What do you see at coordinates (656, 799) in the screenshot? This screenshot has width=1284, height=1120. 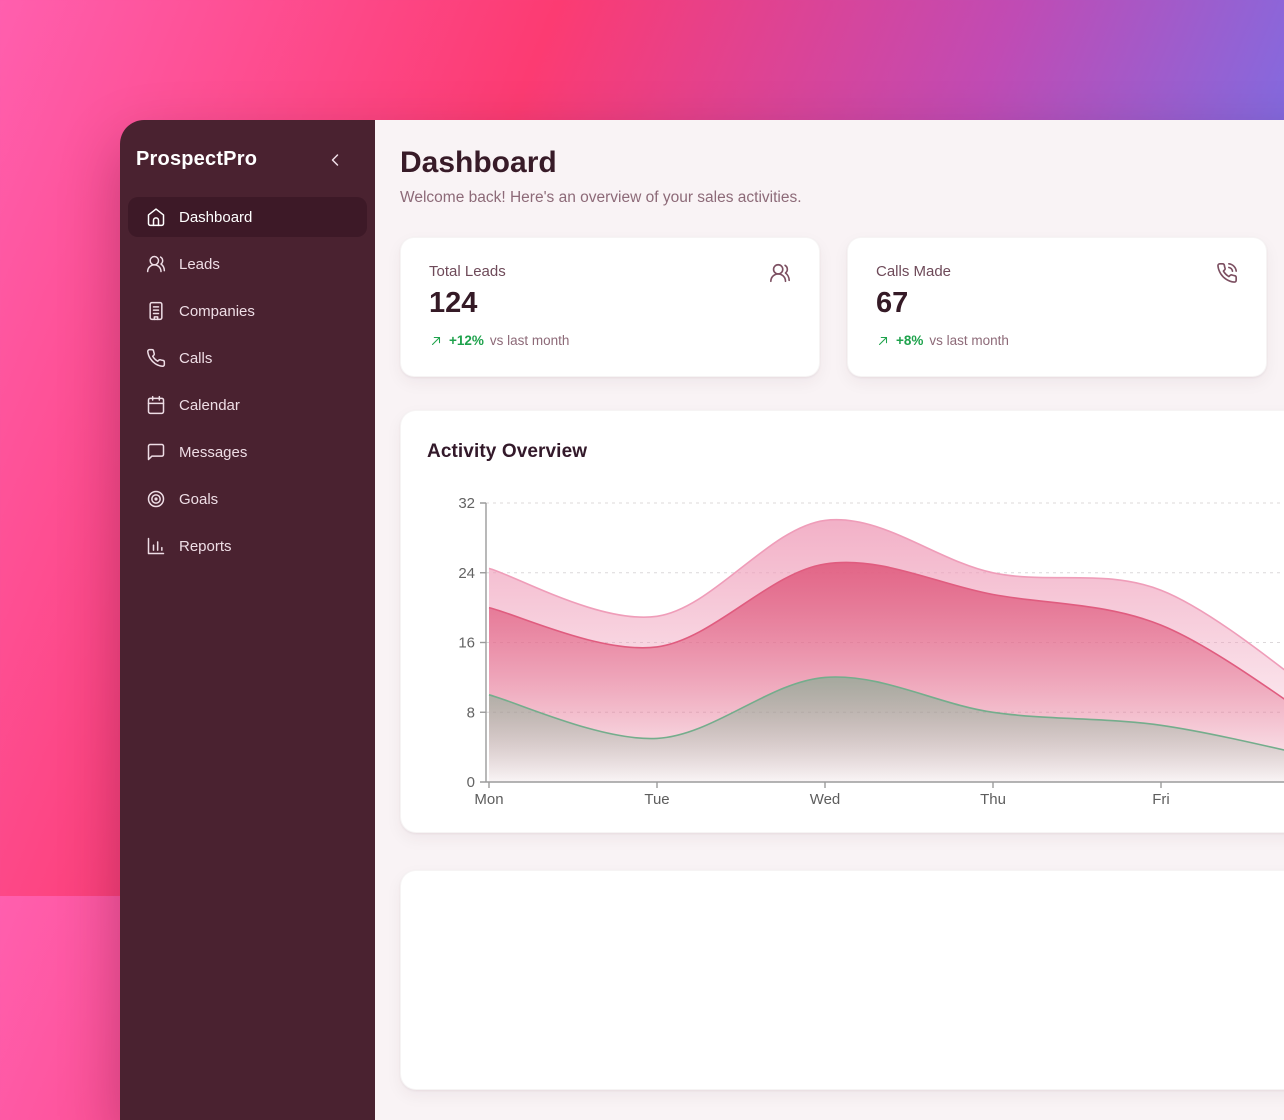 I see `x-tick-label: Tue` at bounding box center [656, 799].